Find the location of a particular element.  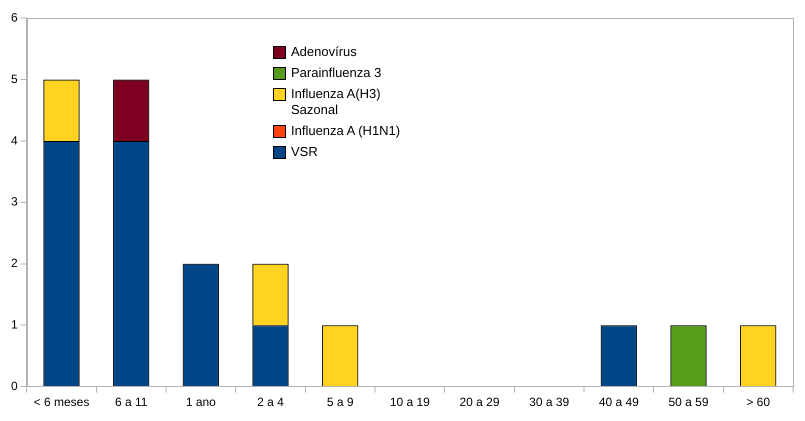

x-tick-label: 5 a 9 is located at coordinates (340, 402).